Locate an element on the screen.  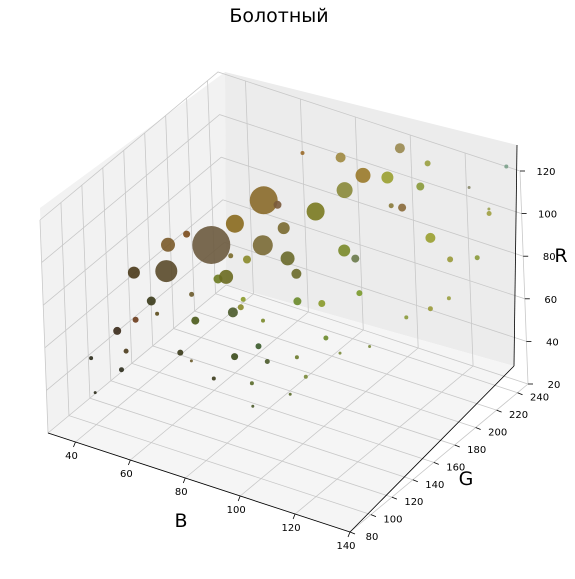
z-axis-line is located at coordinates (515, 255).